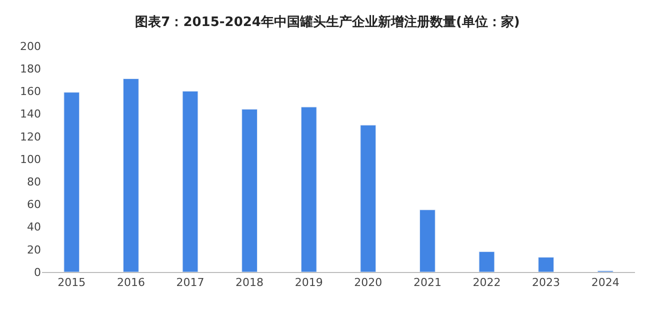  What do you see at coordinates (368, 283) in the screenshot?
I see `x-tick-label: 2020` at bounding box center [368, 283].